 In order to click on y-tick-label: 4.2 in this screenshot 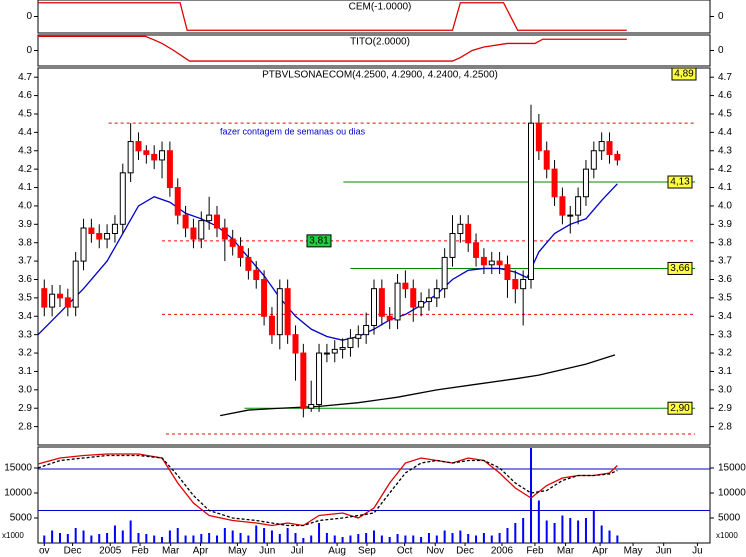, I will do `click(25, 169)`.